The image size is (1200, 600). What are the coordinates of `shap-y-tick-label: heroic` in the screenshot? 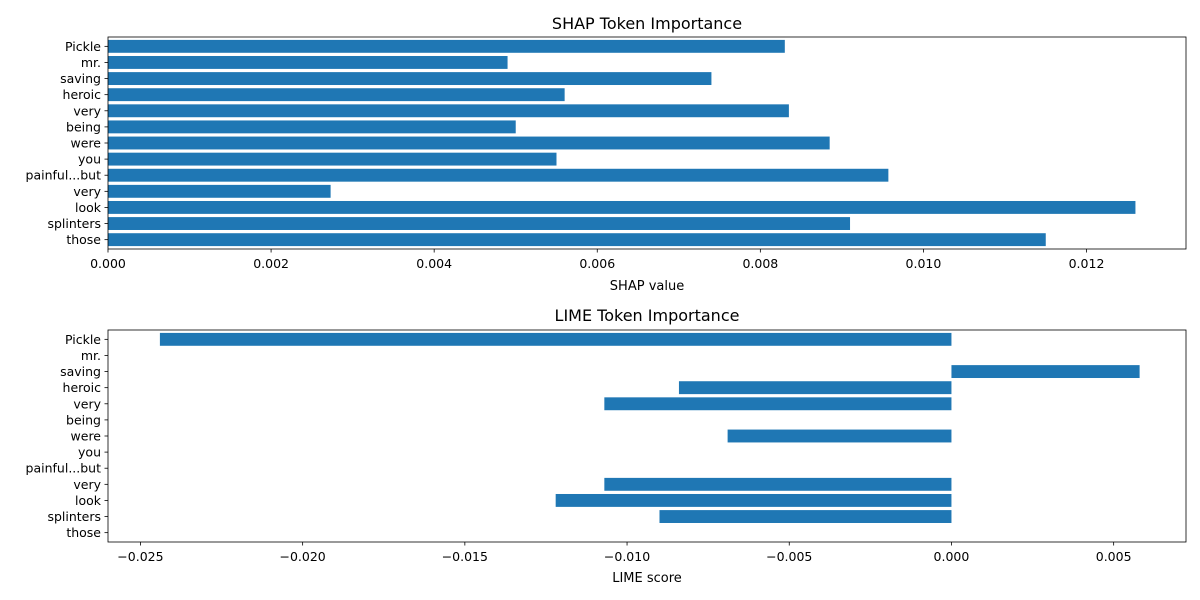 It's located at (82, 94).